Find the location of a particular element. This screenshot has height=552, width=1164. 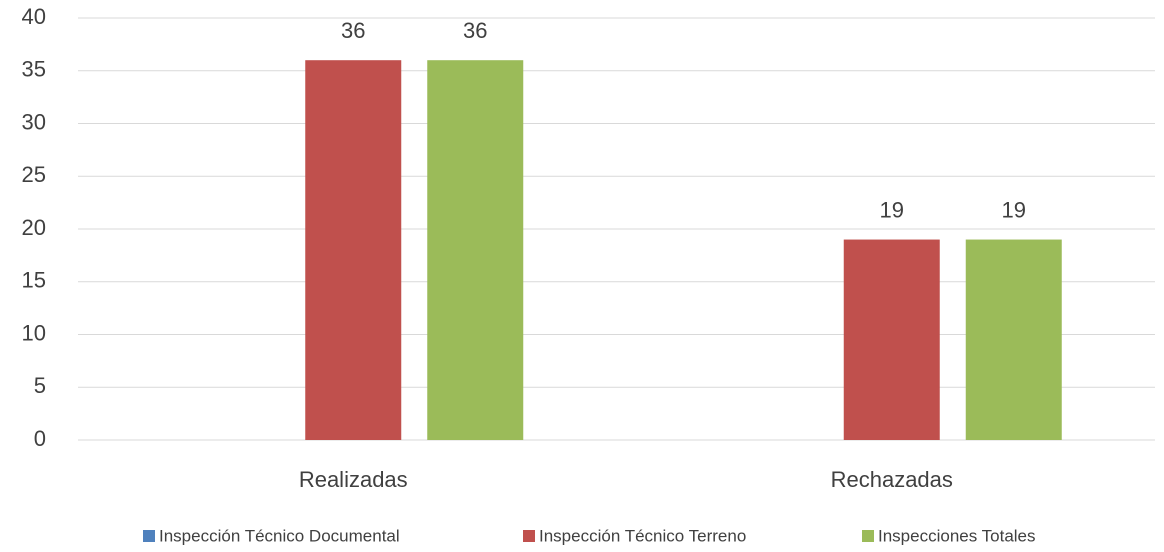

y-tick-label: 40 is located at coordinates (34, 16).